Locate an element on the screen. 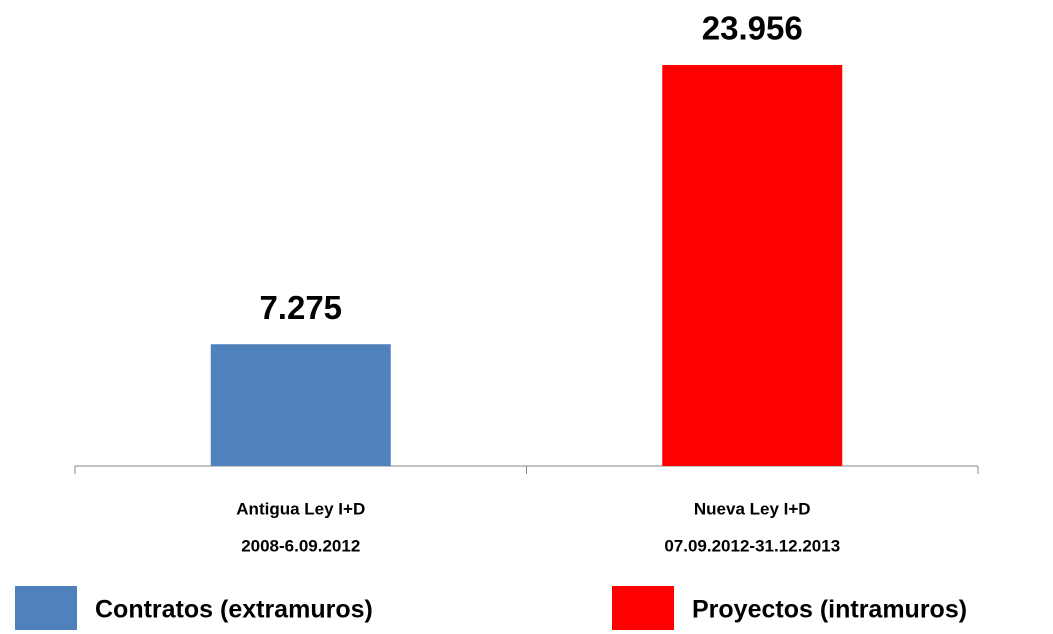  legend-label: Contratos (extramuros) is located at coordinates (234, 610).